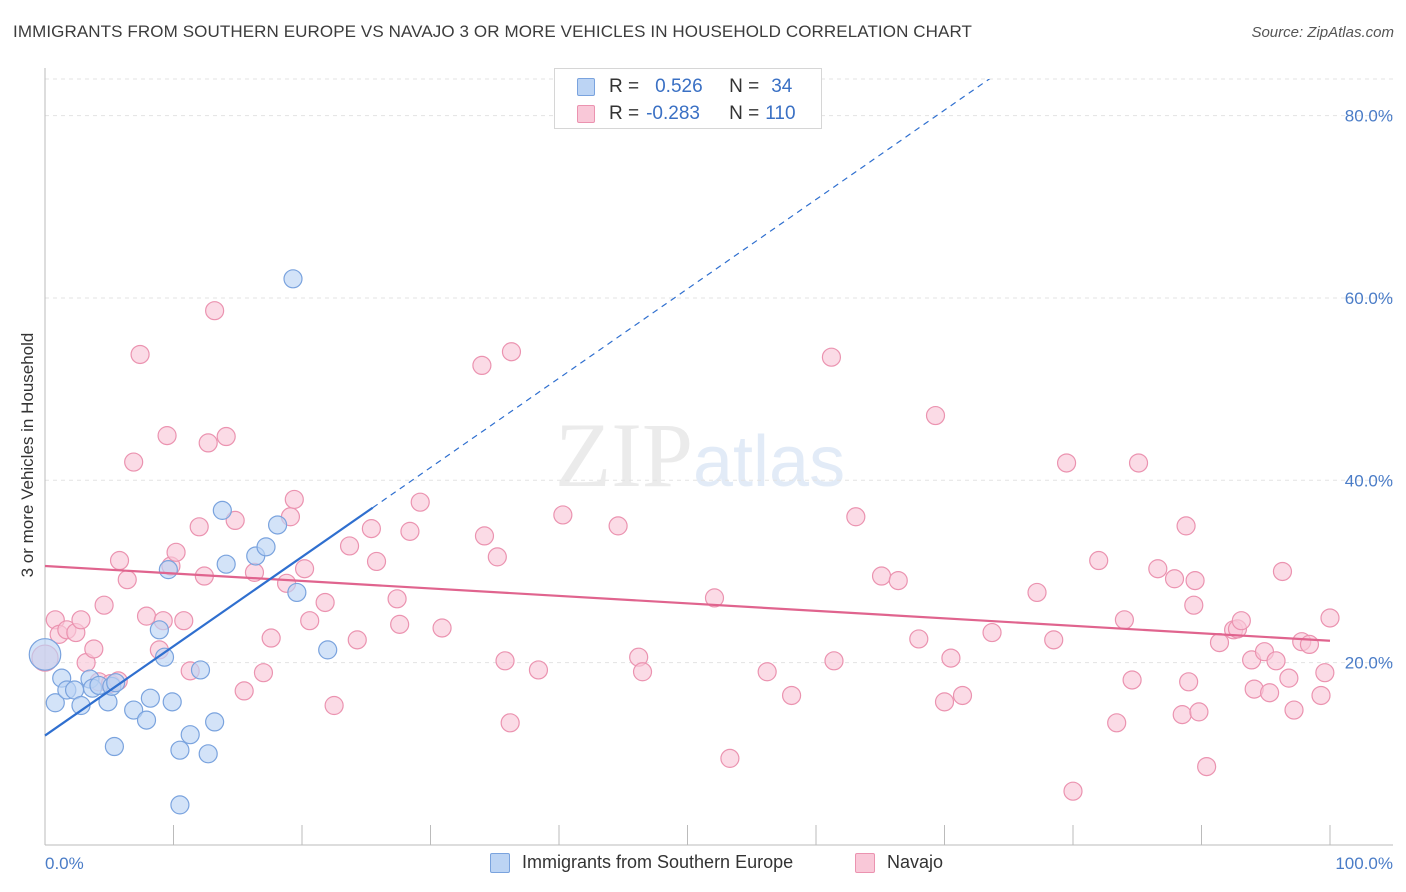  Describe the element at coordinates (673, 113) in the screenshot. I see `legend-r-value: -0.283` at that location.